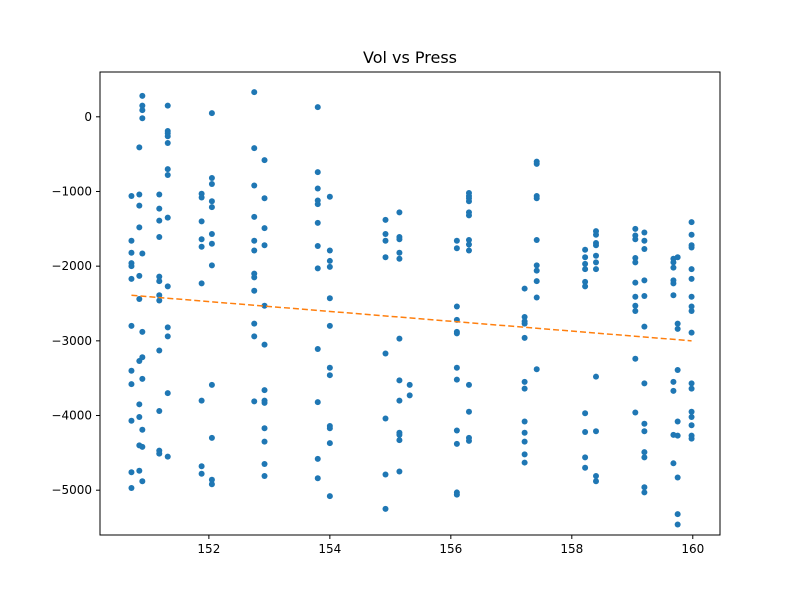 The width and height of the screenshot is (800, 600). Describe the element at coordinates (411, 318) in the screenshot. I see `trend-line` at that location.